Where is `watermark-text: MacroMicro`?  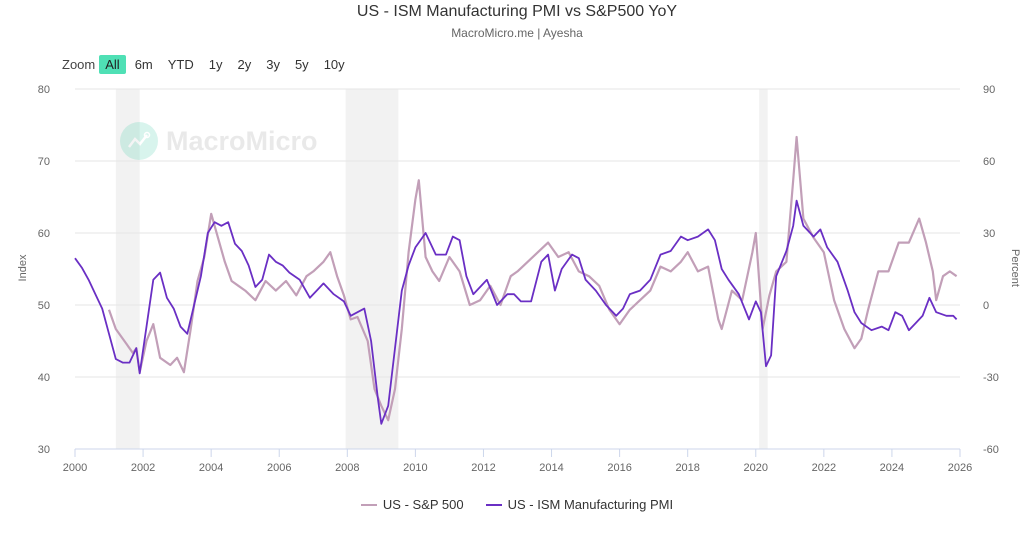
watermark-text: MacroMicro is located at coordinates (242, 140).